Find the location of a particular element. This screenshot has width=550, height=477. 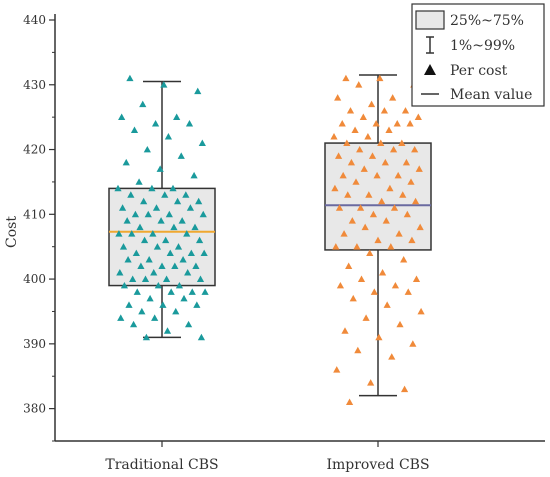

x-tick-label: Improved CBS is located at coordinates (377, 465).